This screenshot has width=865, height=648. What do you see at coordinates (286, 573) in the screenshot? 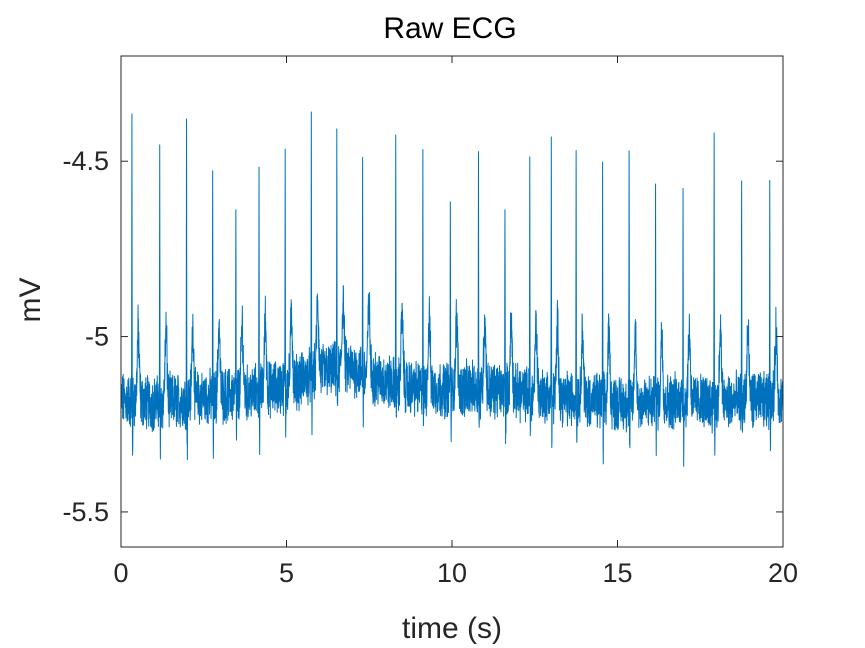
I see `x-tick-label: 5` at bounding box center [286, 573].